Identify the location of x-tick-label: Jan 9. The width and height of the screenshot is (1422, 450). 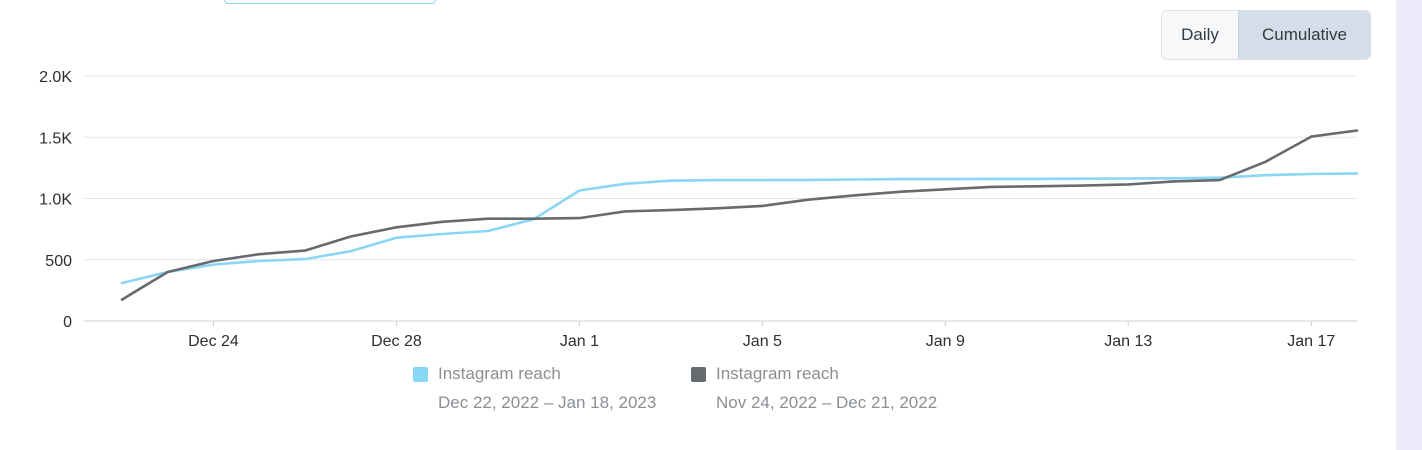
(945, 341).